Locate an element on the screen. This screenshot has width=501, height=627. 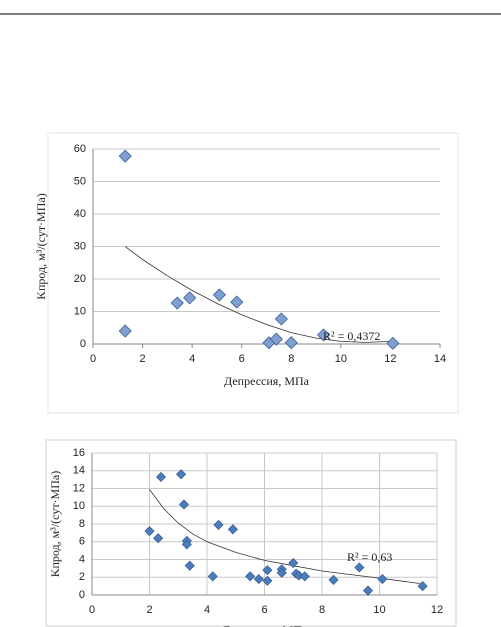
annotation: R² = 0,63 is located at coordinates (369, 557).